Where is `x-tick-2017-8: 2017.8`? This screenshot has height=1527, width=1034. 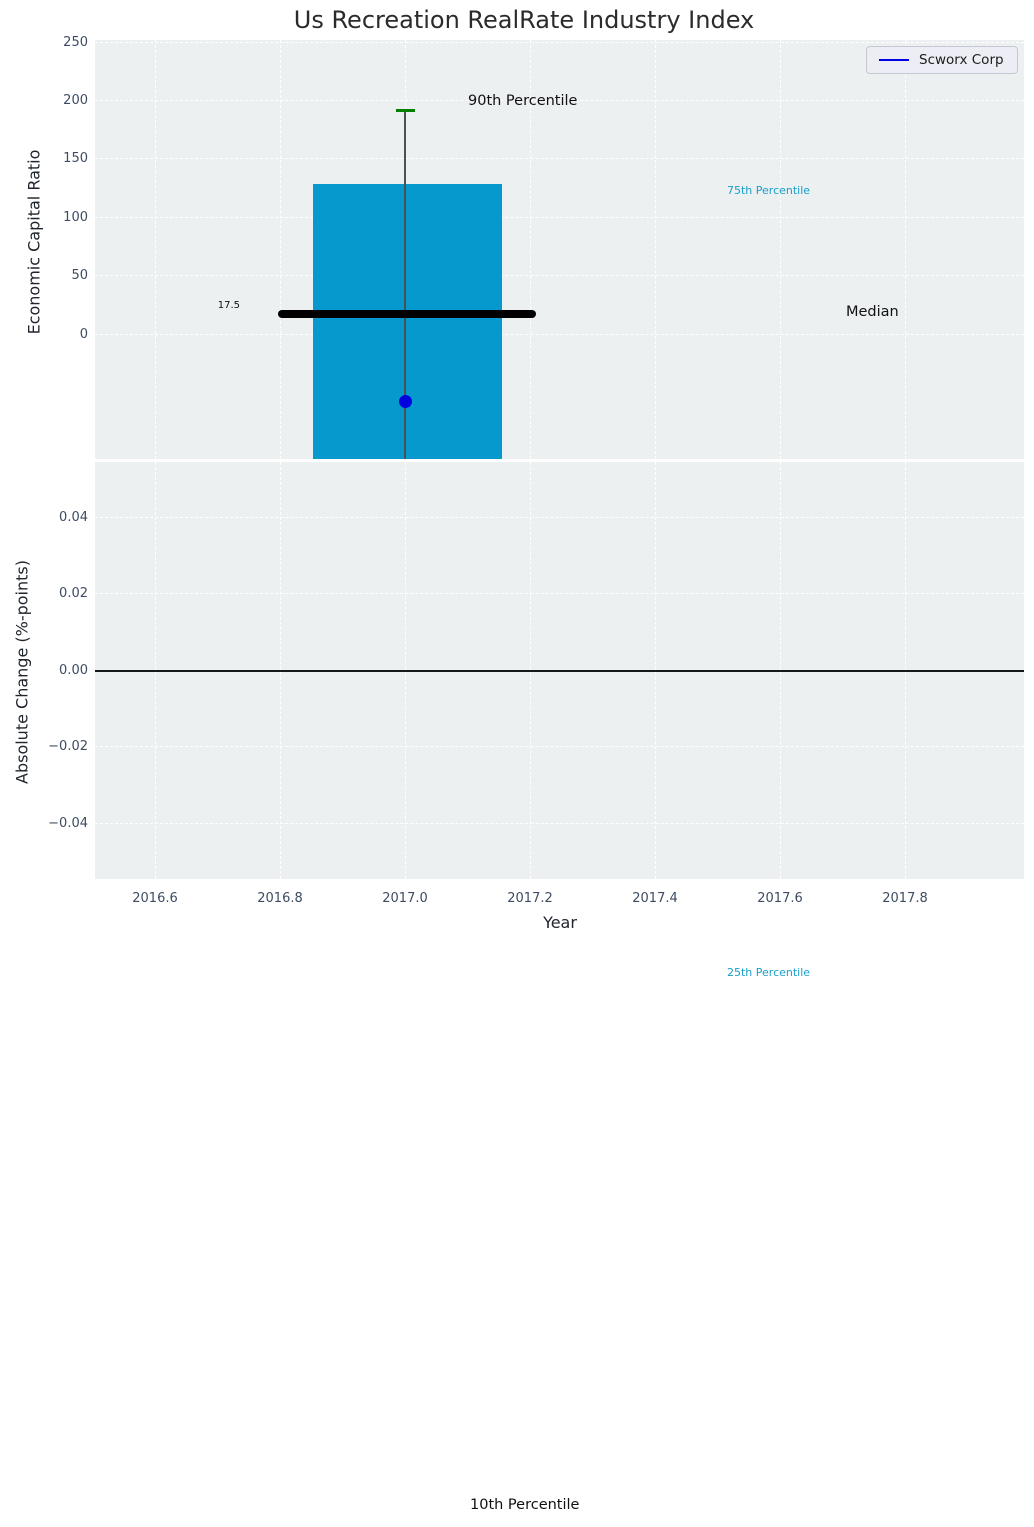
x-tick-2017-8: 2017.8 is located at coordinates (905, 898).